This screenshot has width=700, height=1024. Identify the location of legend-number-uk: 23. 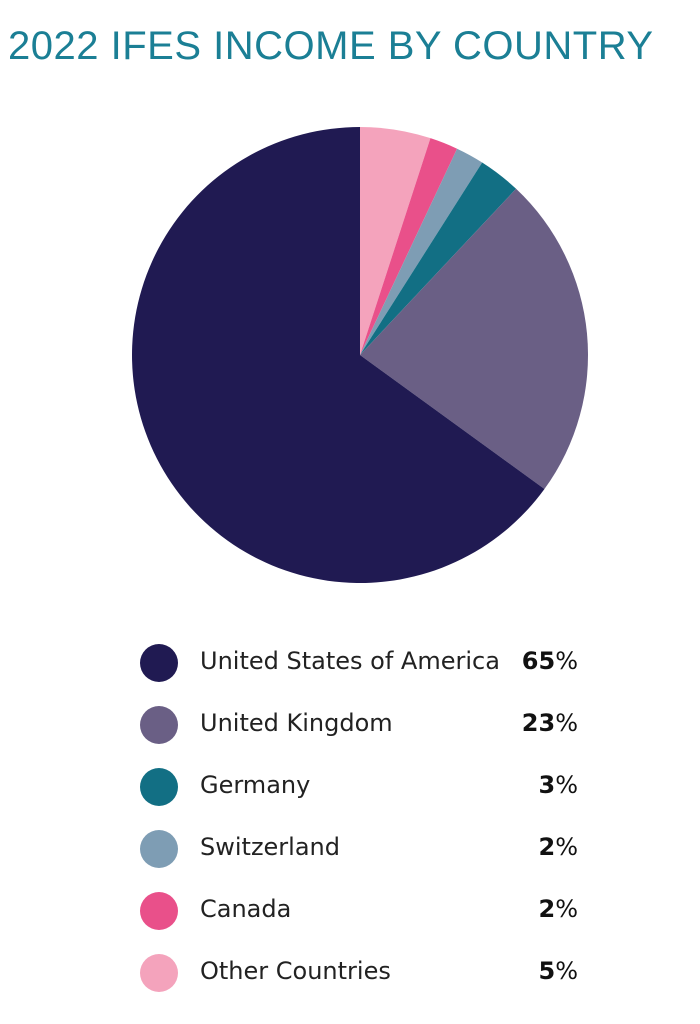
(538, 723).